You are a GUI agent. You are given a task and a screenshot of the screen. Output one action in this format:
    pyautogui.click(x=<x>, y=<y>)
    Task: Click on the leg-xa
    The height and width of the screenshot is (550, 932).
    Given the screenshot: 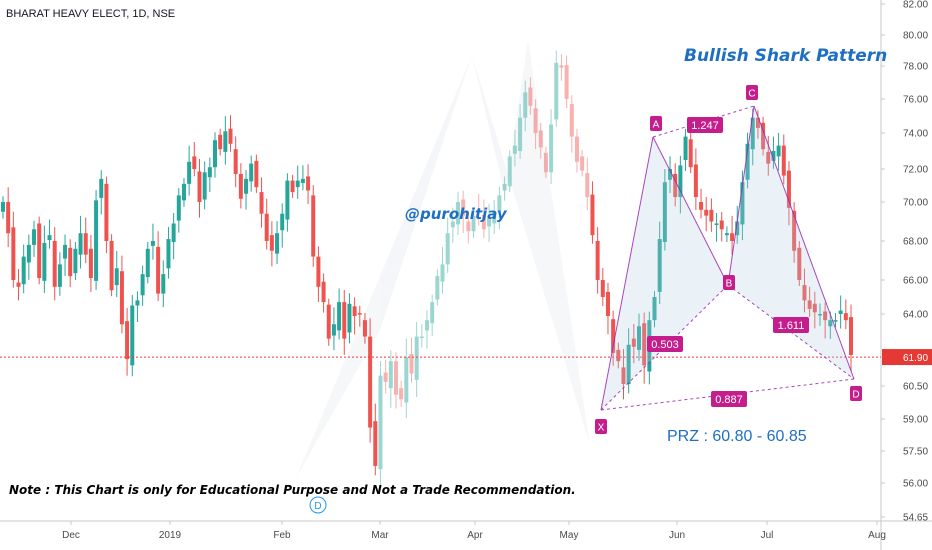 What is the action you would take?
    pyautogui.click(x=627, y=273)
    